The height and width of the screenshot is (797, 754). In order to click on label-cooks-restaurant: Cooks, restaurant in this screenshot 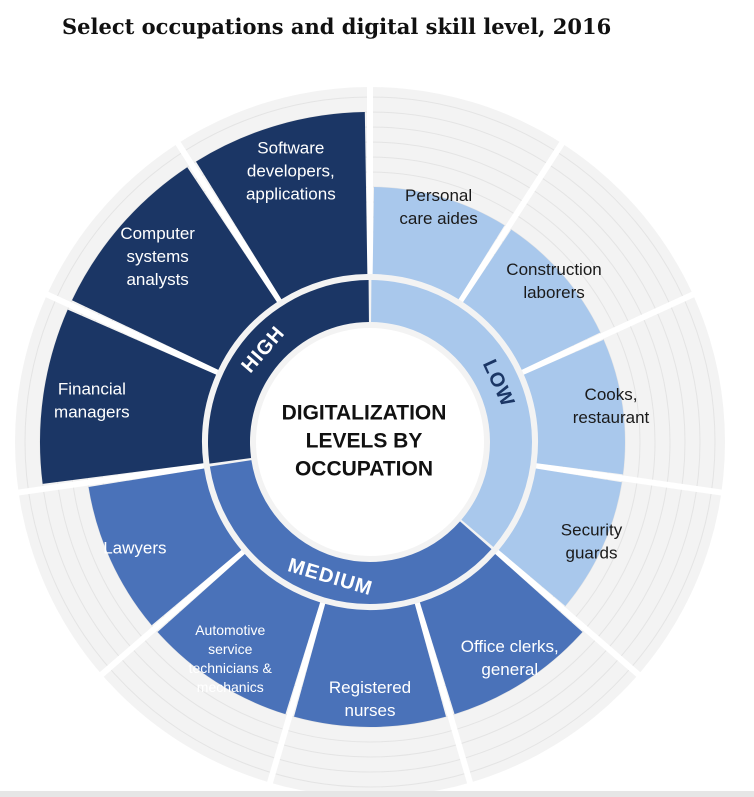, I will do `click(611, 406)`.